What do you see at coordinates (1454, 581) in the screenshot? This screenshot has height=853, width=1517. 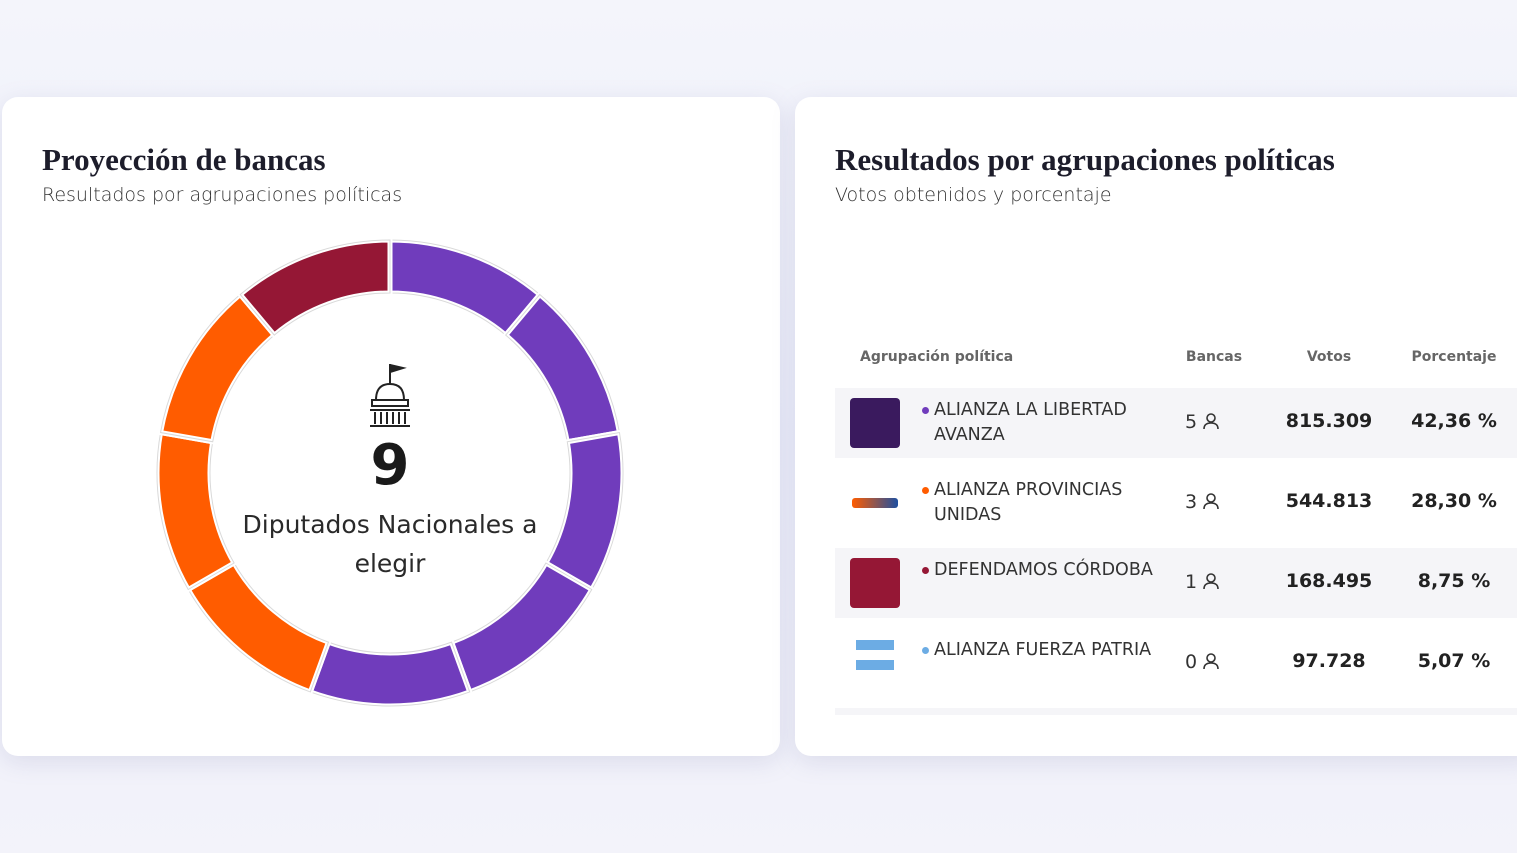 I see `percentage: 8,75 %` at bounding box center [1454, 581].